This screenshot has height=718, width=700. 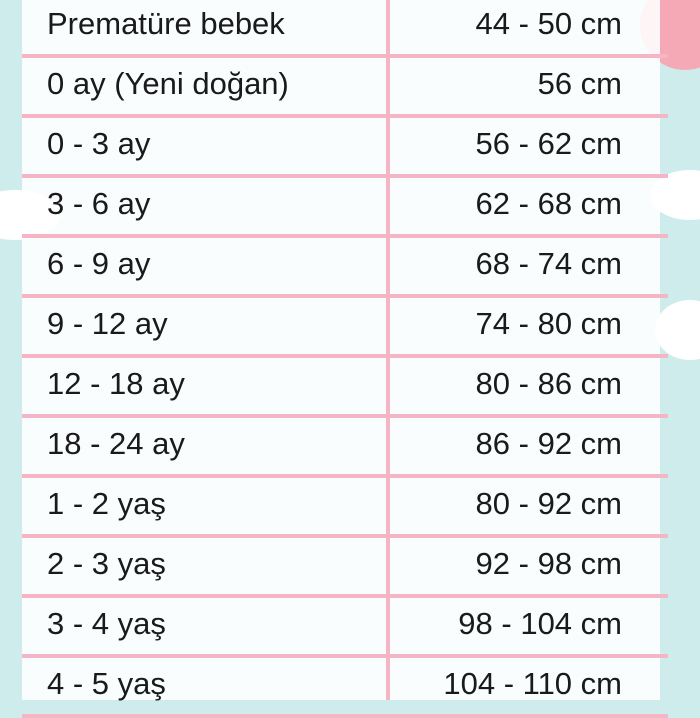 I want to click on length-cell: 44 - 50 cm, so click(x=548, y=23).